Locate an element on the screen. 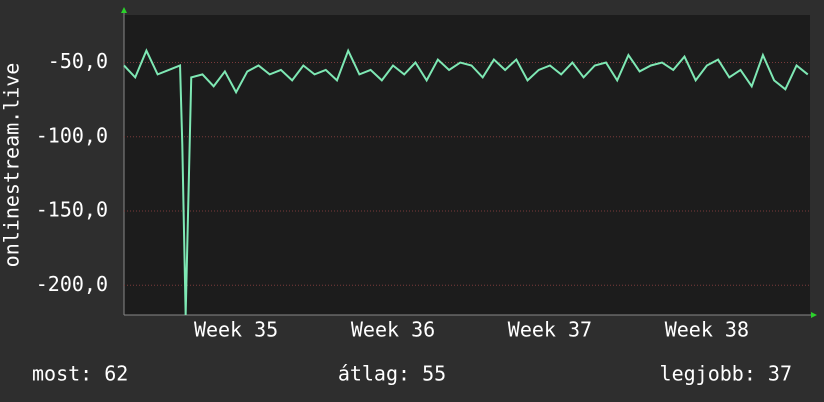  x-tick-label: Week 36 is located at coordinates (393, 330).